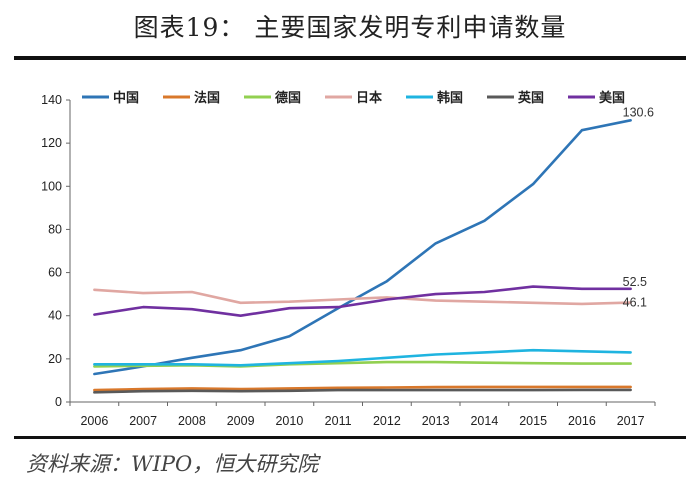  I want to click on bottom-rule, so click(350, 437).